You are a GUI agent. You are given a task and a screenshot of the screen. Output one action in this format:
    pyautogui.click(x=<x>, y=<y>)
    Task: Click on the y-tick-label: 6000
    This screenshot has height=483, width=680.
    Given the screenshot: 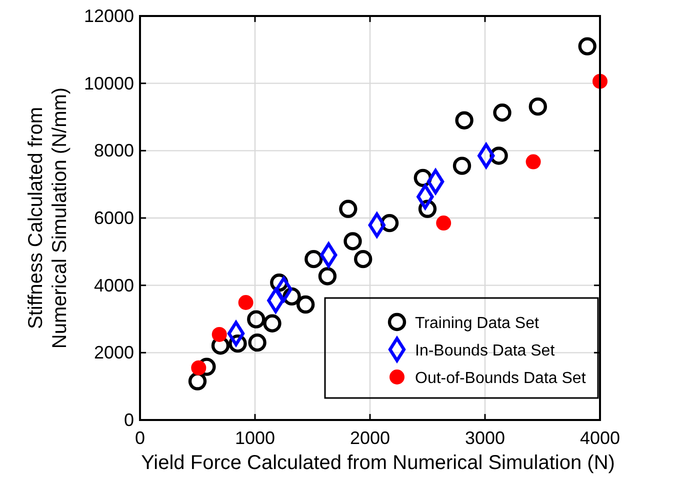 What is the action you would take?
    pyautogui.click(x=114, y=218)
    